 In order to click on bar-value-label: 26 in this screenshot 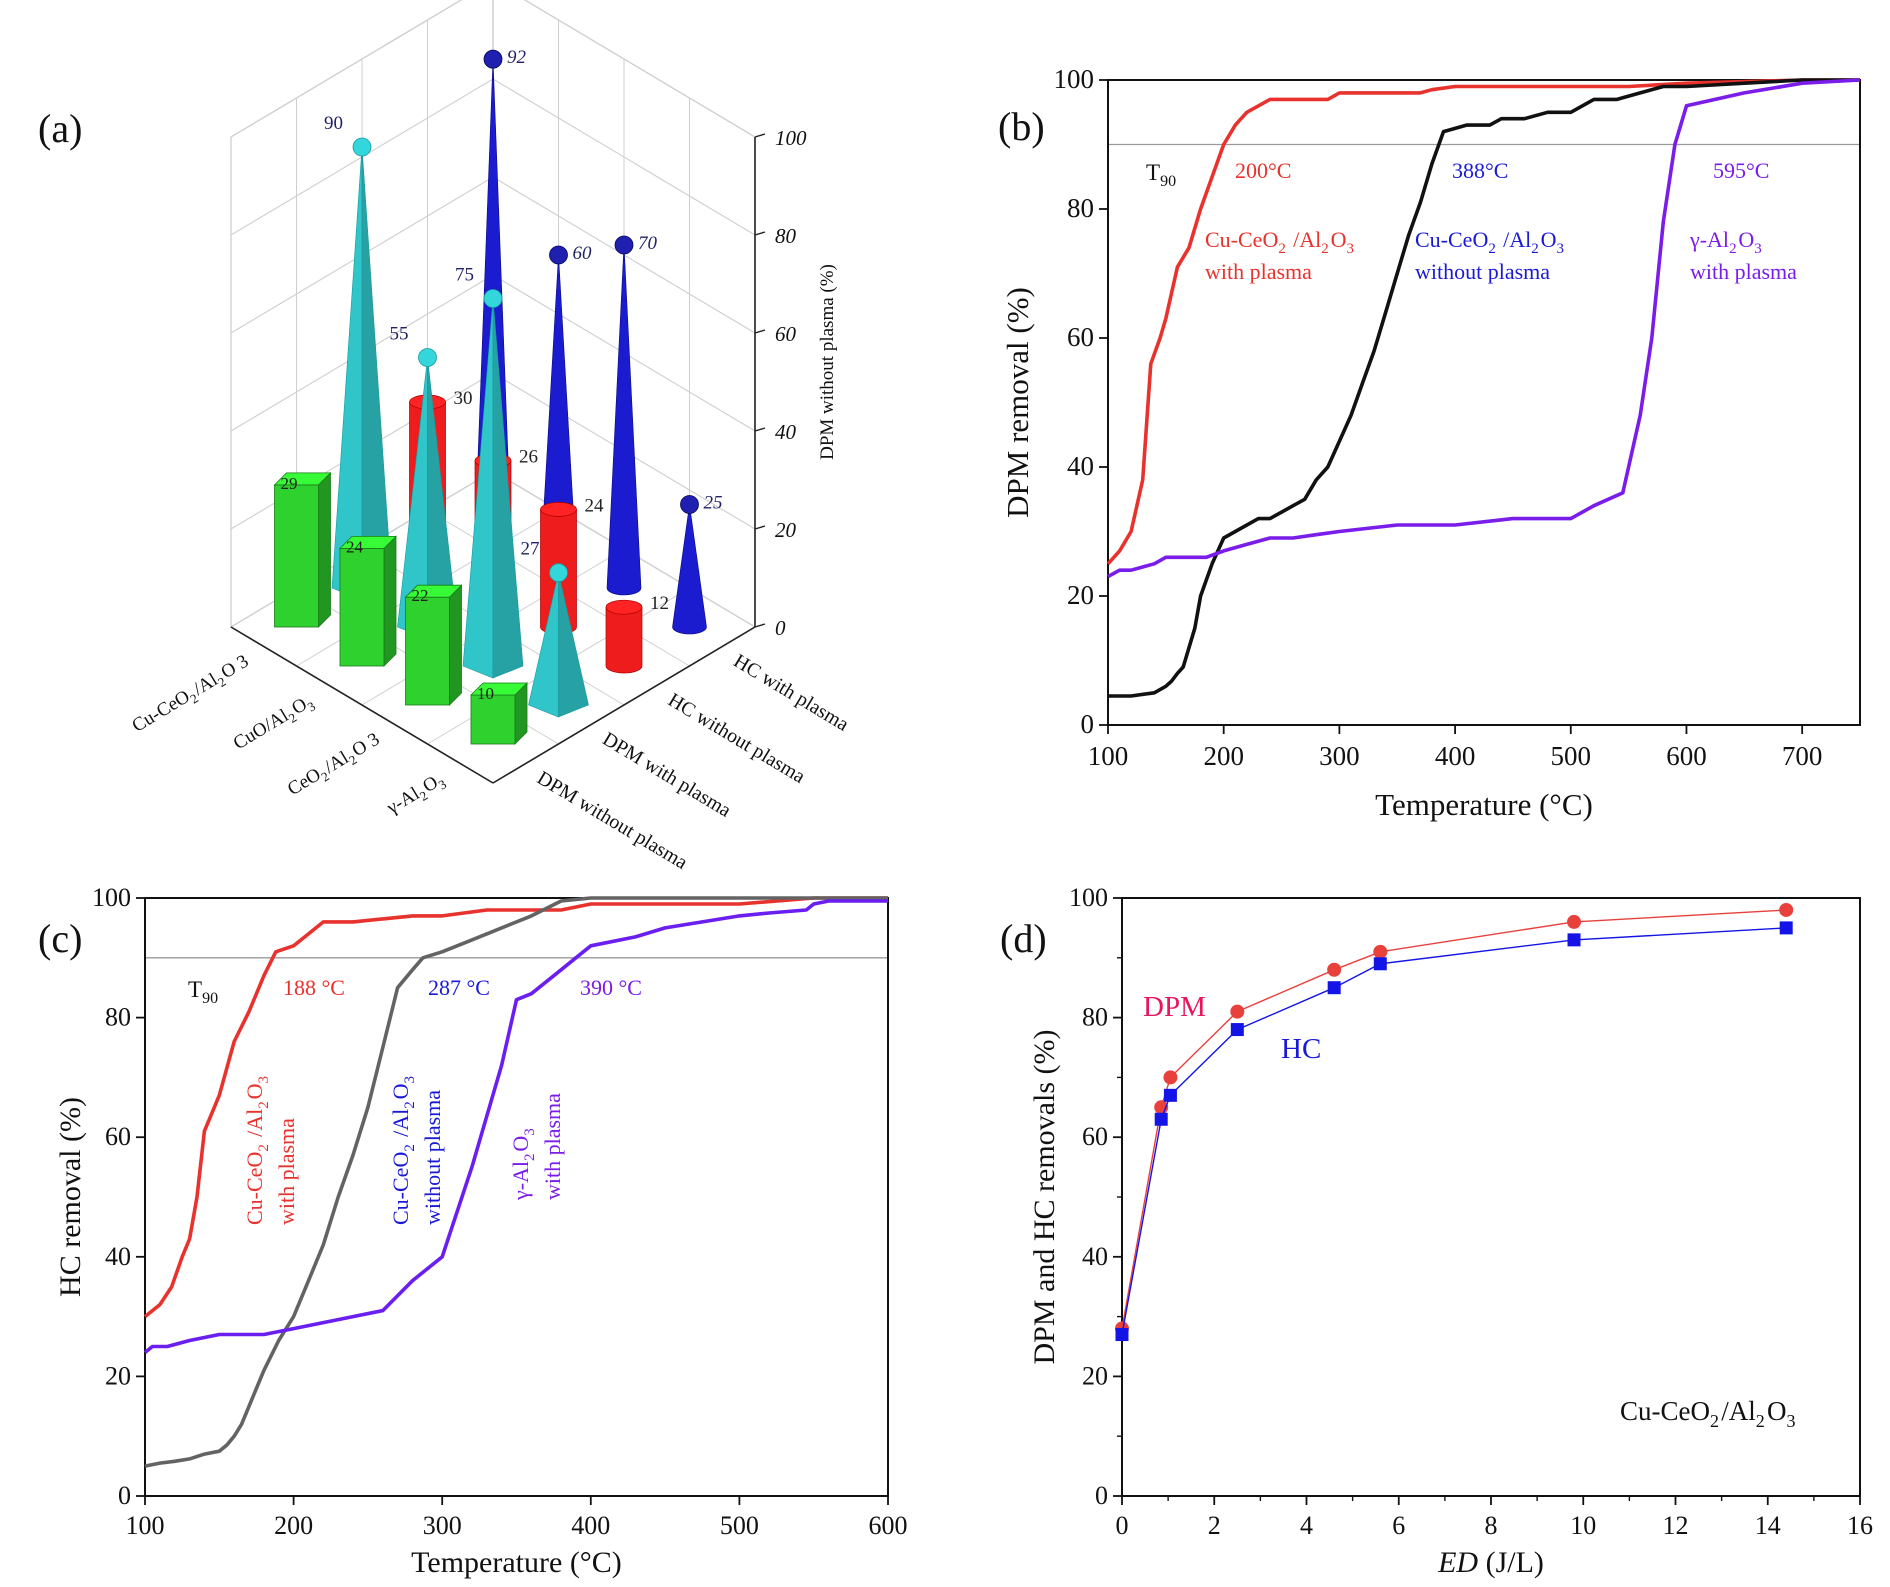, I will do `click(528, 457)`.